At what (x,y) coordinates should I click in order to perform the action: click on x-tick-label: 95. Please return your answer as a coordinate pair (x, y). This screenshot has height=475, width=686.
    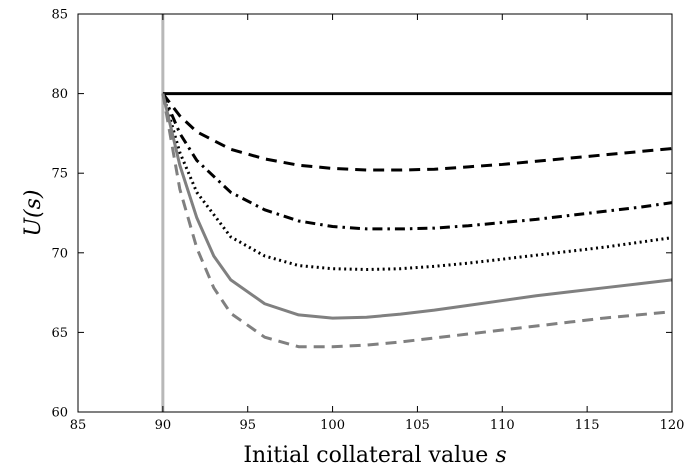
    Looking at the image, I should click on (247, 425).